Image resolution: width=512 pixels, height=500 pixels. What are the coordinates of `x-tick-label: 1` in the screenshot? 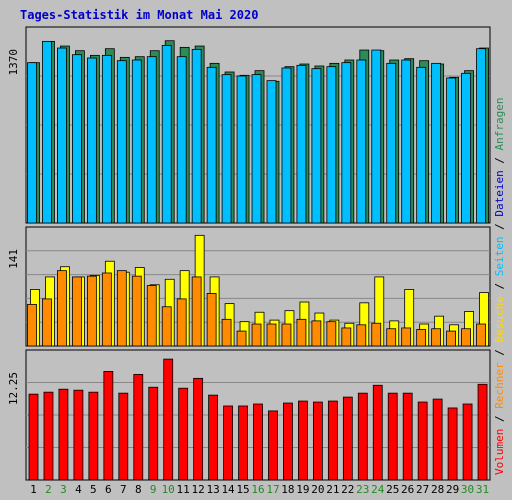 It's located at (33, 489).